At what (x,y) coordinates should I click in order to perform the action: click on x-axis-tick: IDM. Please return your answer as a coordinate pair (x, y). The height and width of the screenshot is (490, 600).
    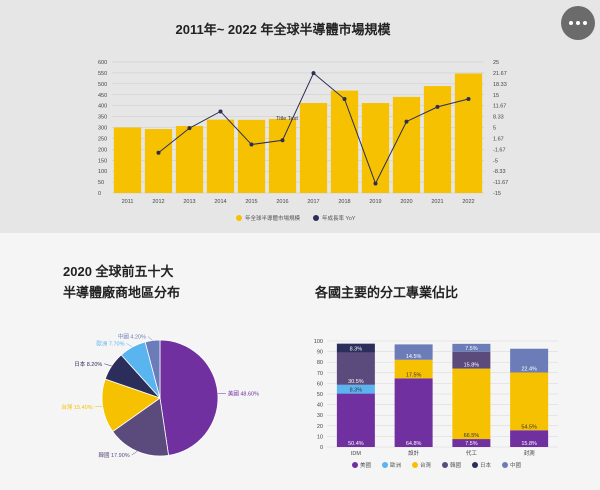
    Looking at the image, I should click on (356, 454).